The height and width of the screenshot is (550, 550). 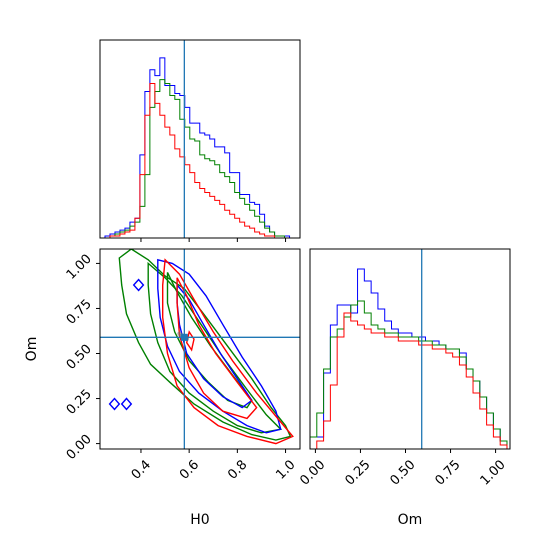 What do you see at coordinates (79, 267) in the screenshot?
I see `om-tick-label: 1.00` at bounding box center [79, 267].